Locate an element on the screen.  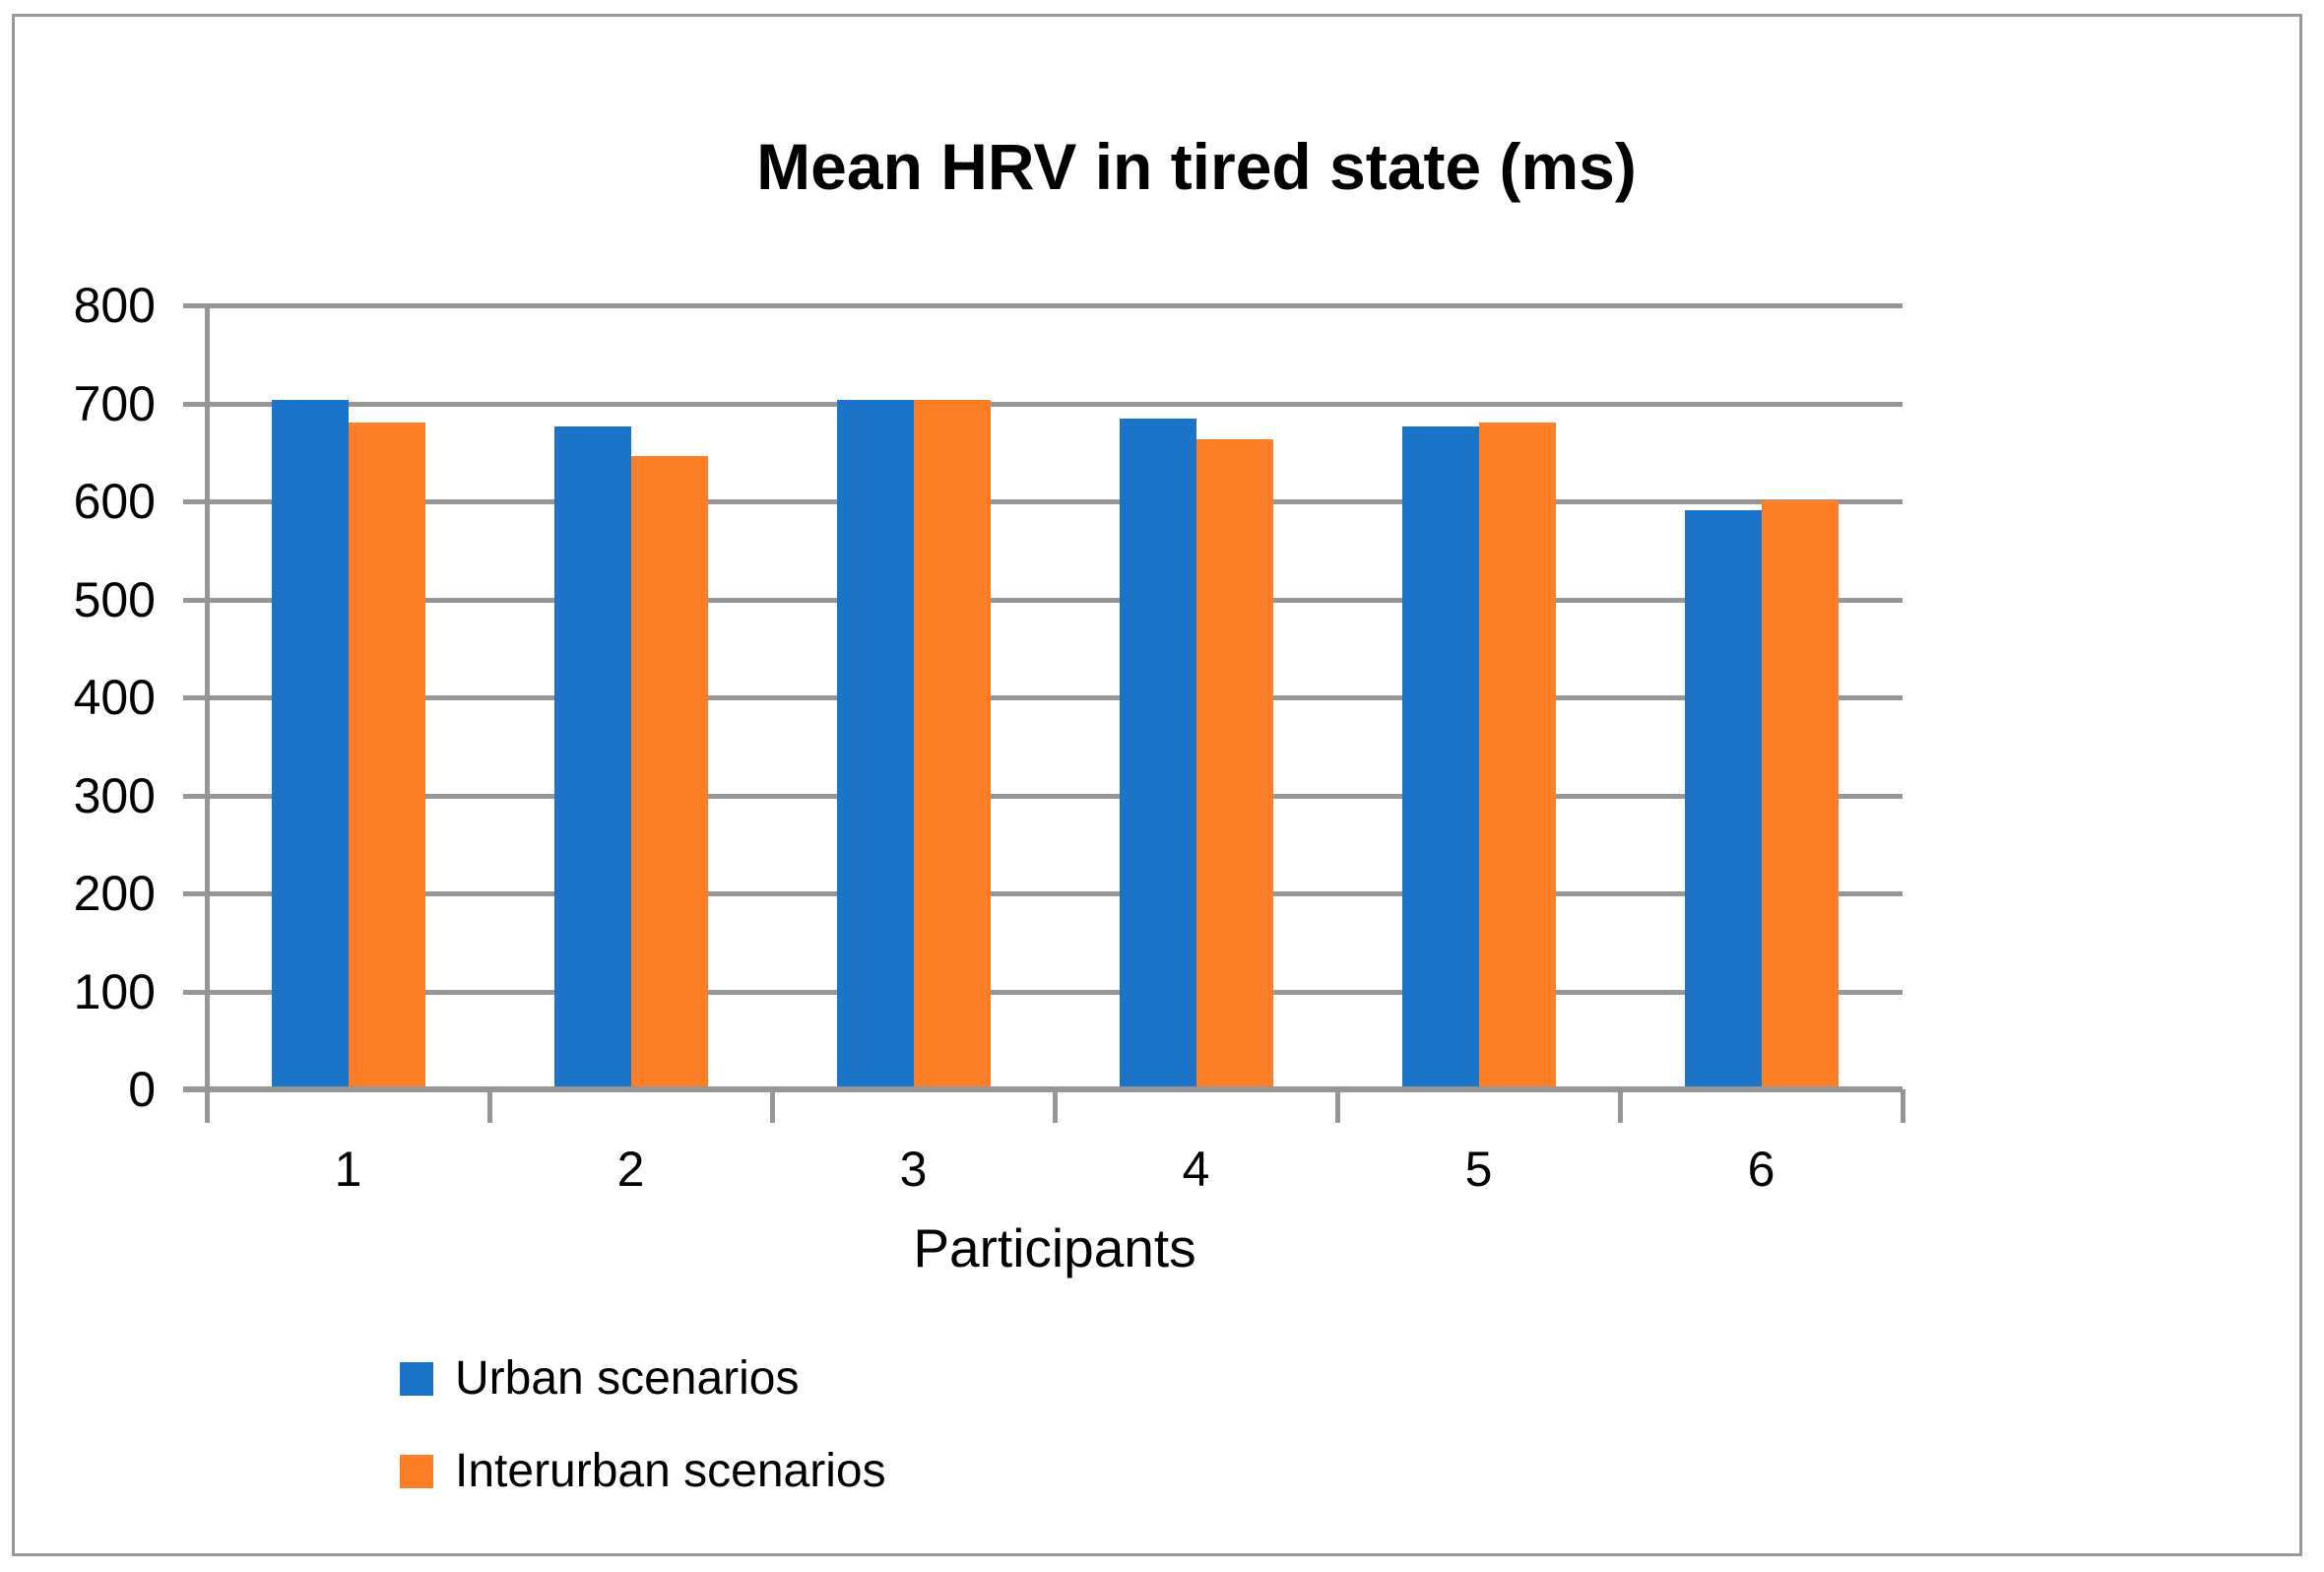
legend-label-urban: Urban scenarios is located at coordinates (628, 1379).